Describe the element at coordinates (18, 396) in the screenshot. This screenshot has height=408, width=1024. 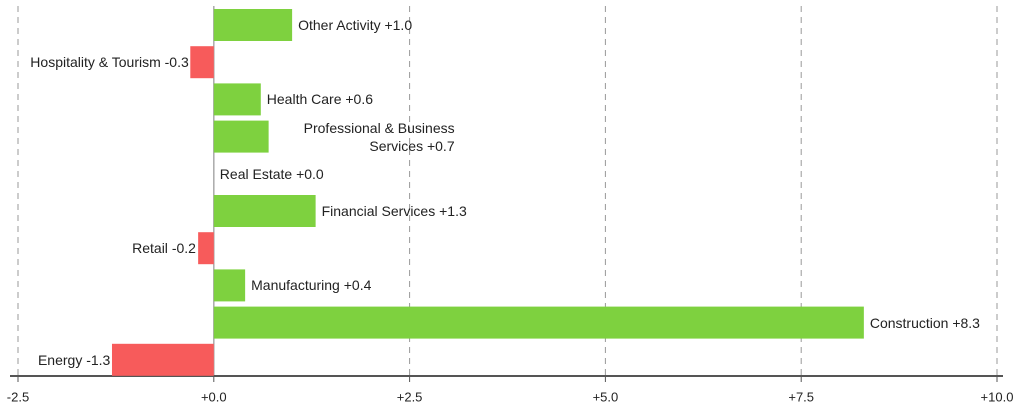
I see `x-tick-label: -2.5` at that location.